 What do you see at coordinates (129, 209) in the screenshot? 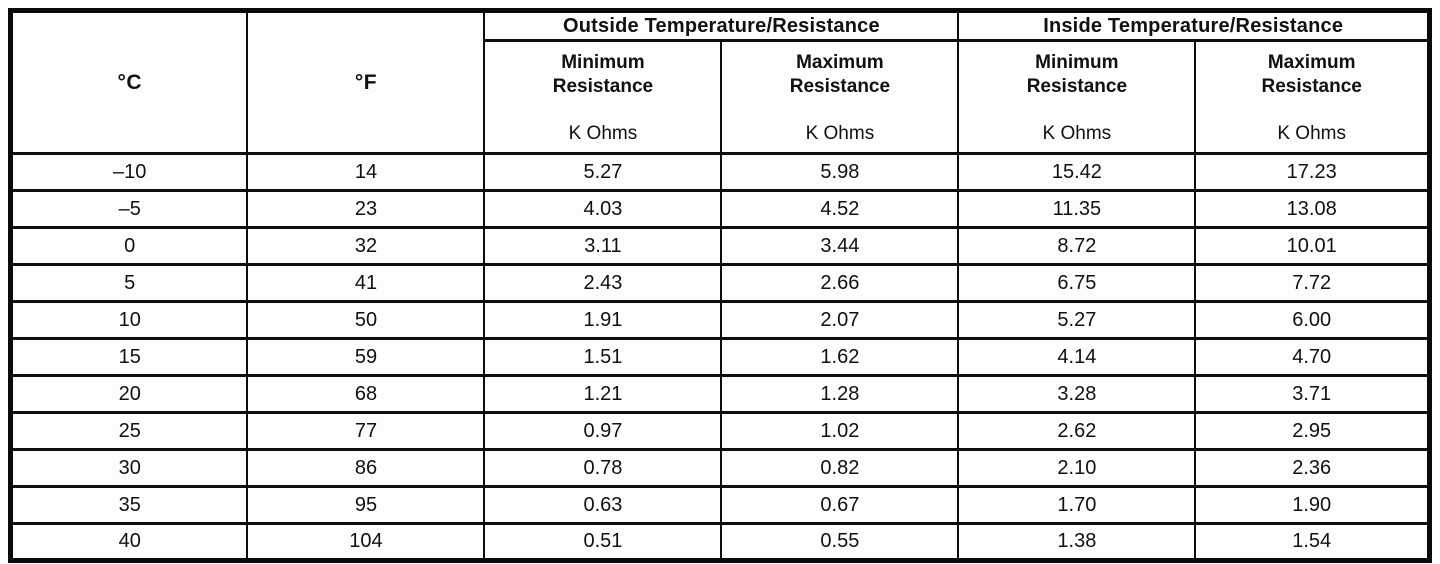
I see `cell-celsius: –5` at bounding box center [129, 209].